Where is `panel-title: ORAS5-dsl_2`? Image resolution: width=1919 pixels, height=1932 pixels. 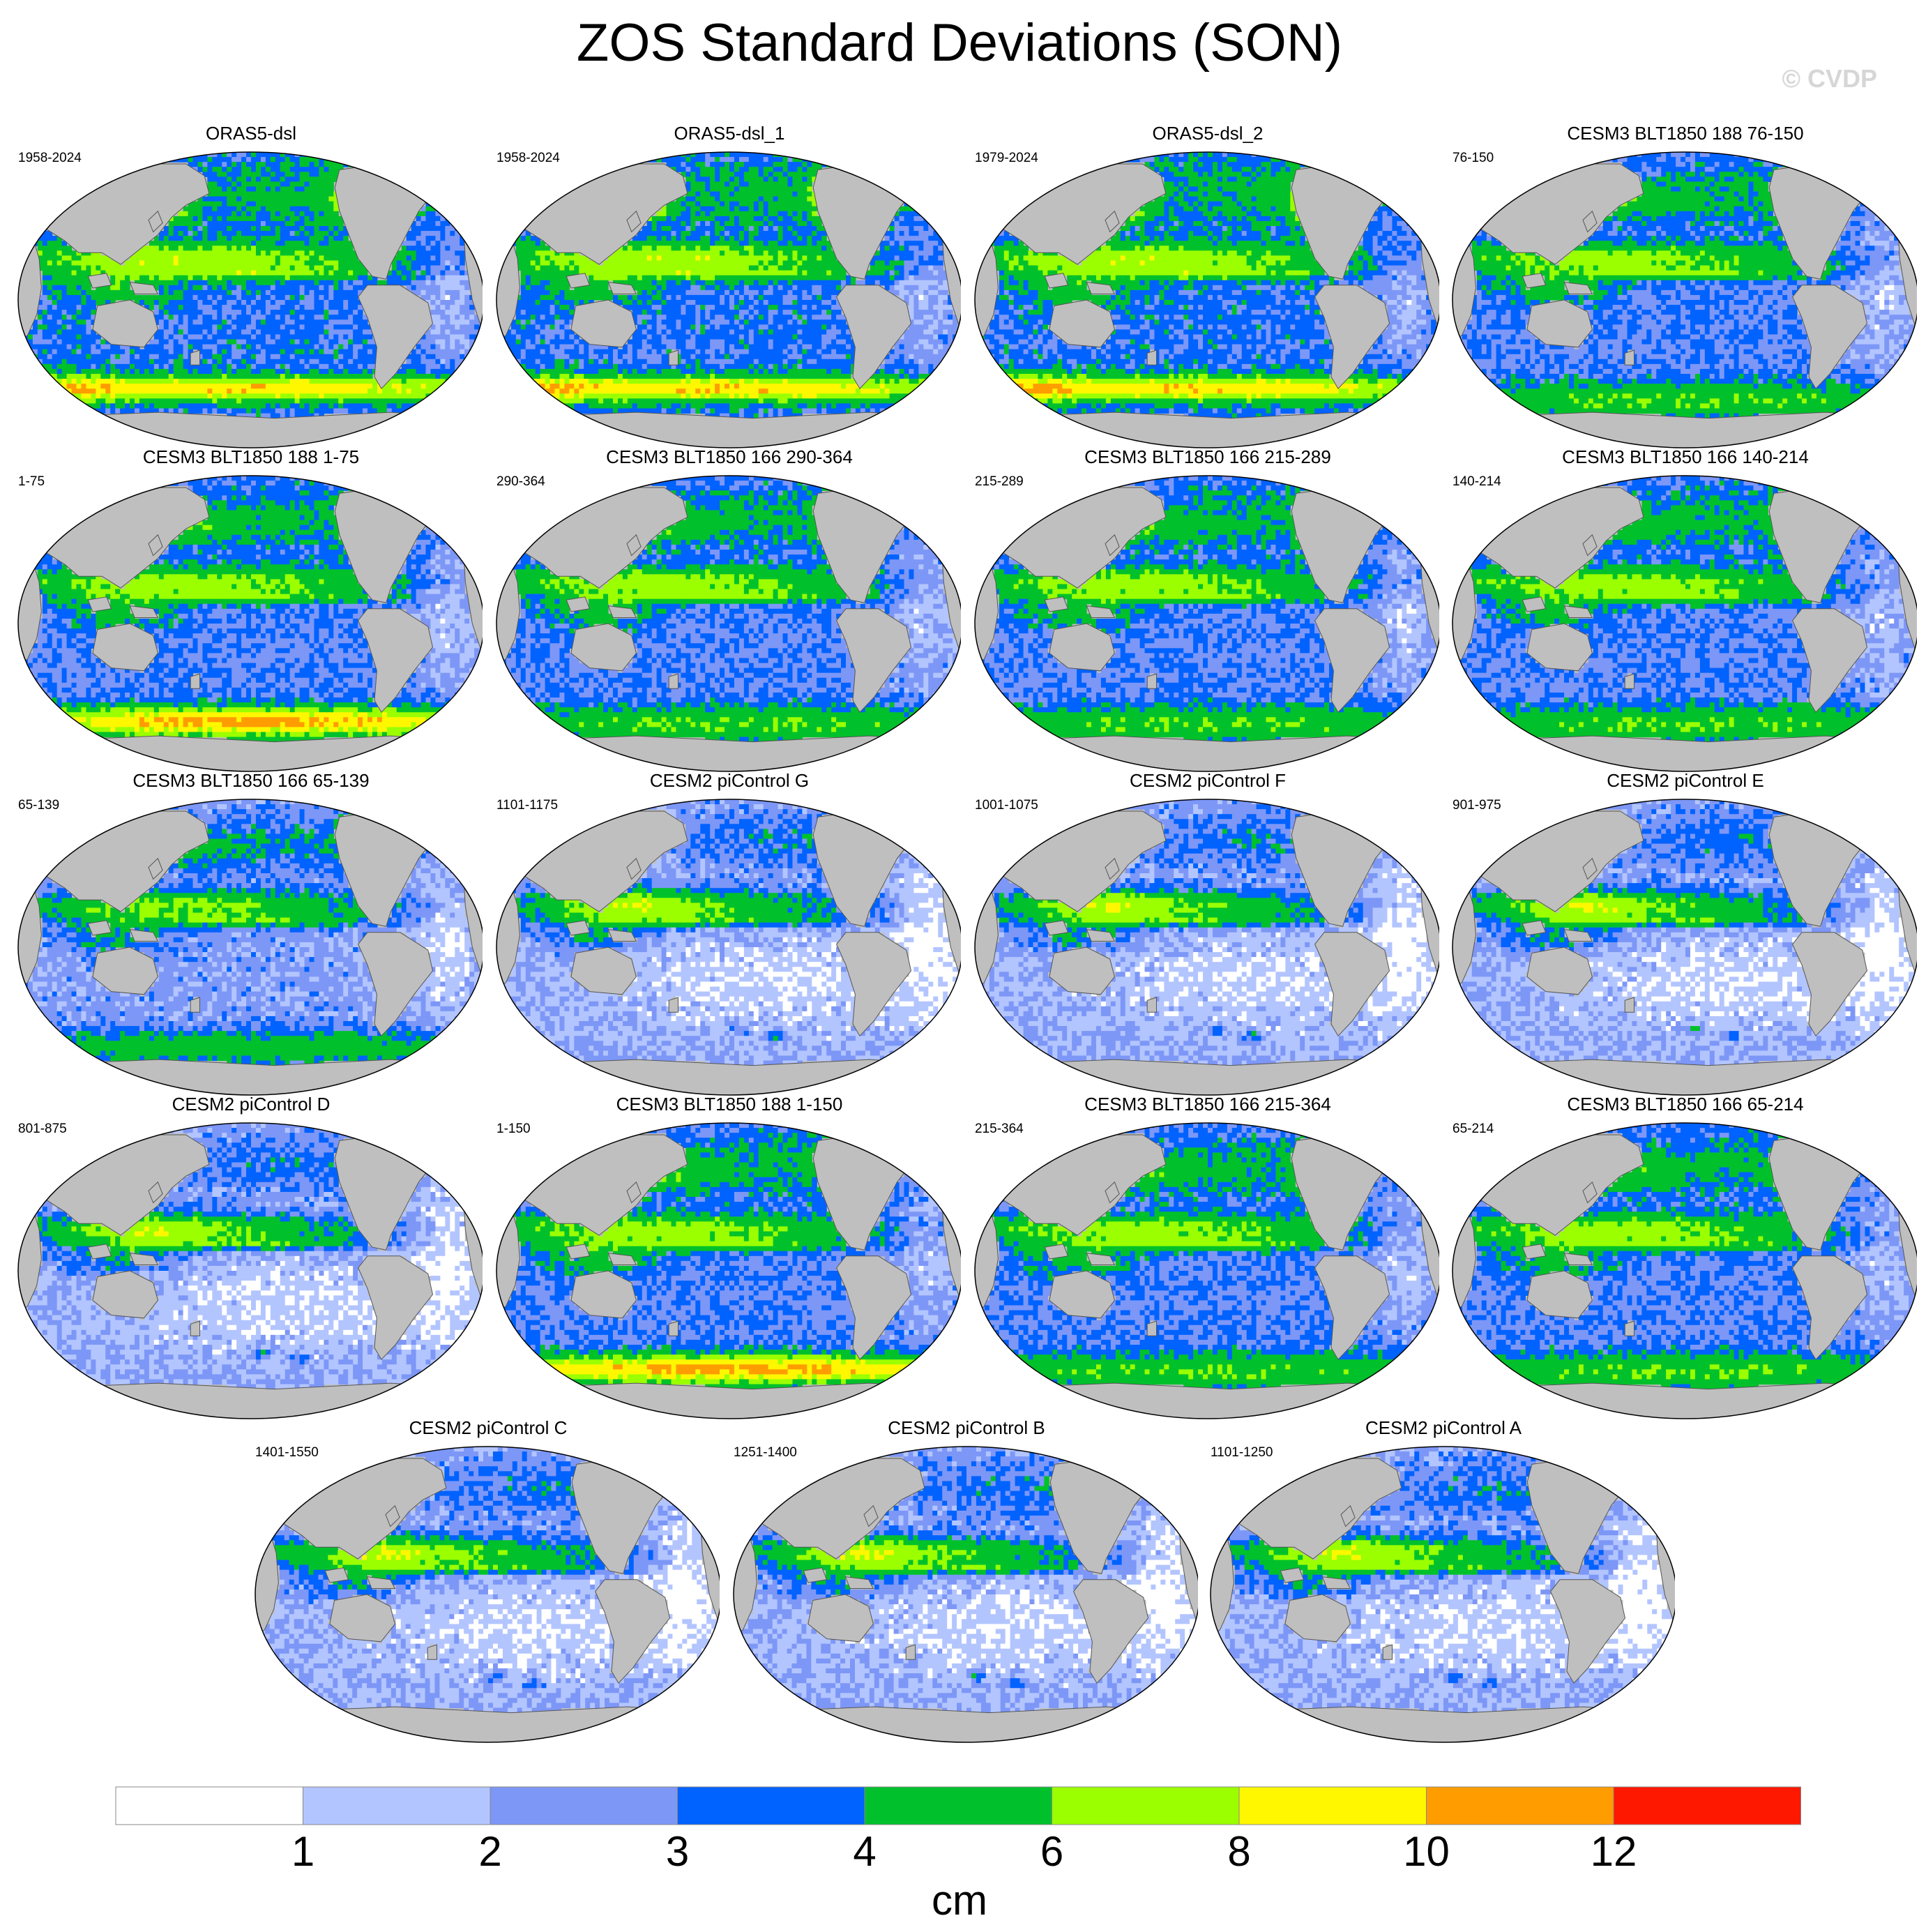
panel-title: ORAS5-dsl_2 is located at coordinates (1208, 133).